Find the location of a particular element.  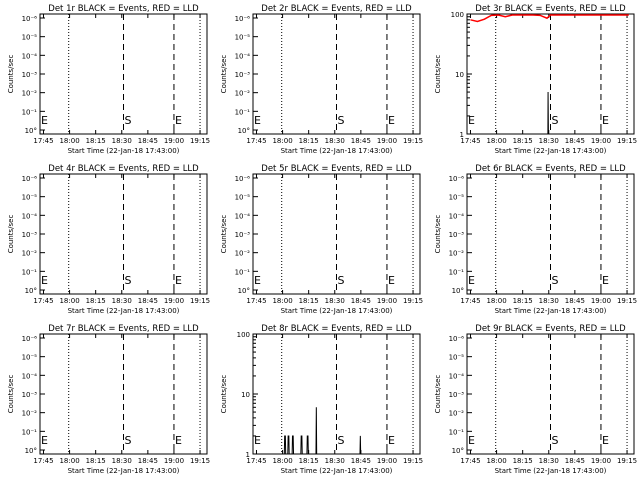

y-tick-label: 100 is located at coordinates (457, 15).